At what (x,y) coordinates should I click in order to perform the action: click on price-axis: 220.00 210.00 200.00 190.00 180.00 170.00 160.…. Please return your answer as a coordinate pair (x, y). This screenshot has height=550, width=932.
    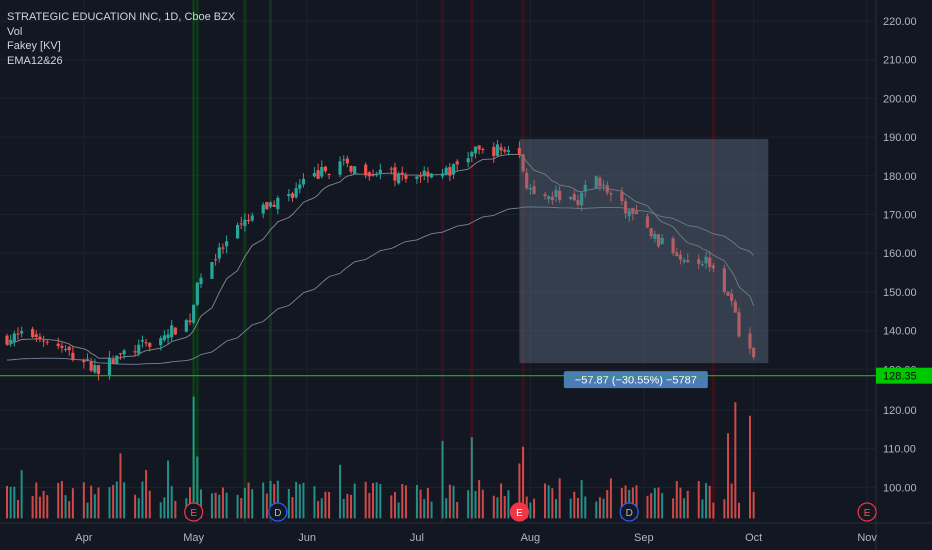
    Looking at the image, I should click on (903, 275).